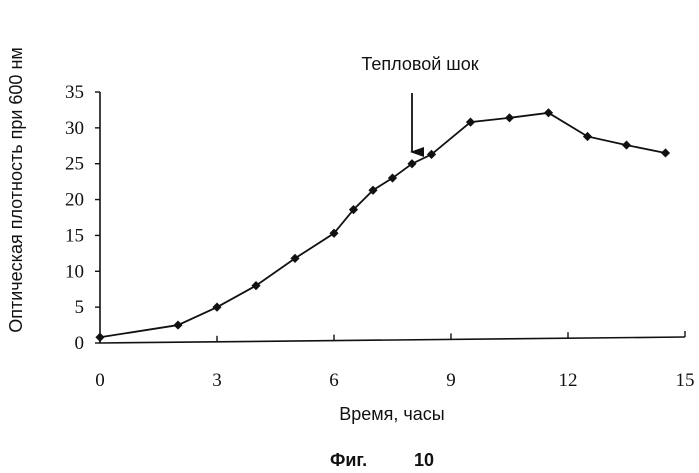  I want to click on annotation-text: Тепловой шок, so click(419, 64).